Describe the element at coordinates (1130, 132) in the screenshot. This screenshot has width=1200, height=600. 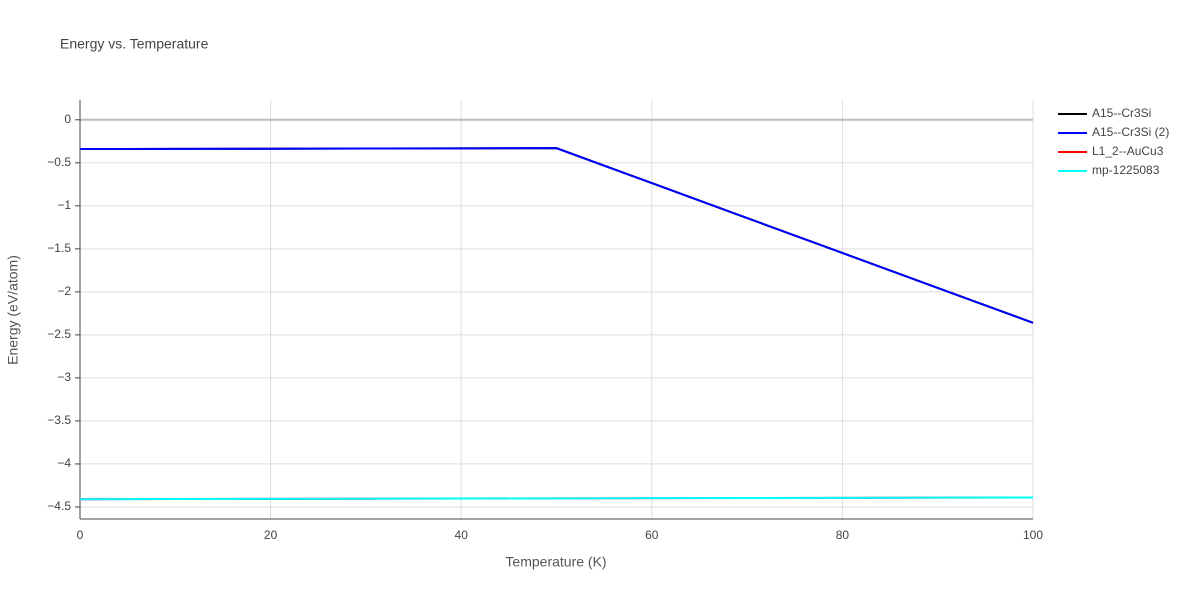
I see `legend-label: A15--Cr3Si (2)` at that location.